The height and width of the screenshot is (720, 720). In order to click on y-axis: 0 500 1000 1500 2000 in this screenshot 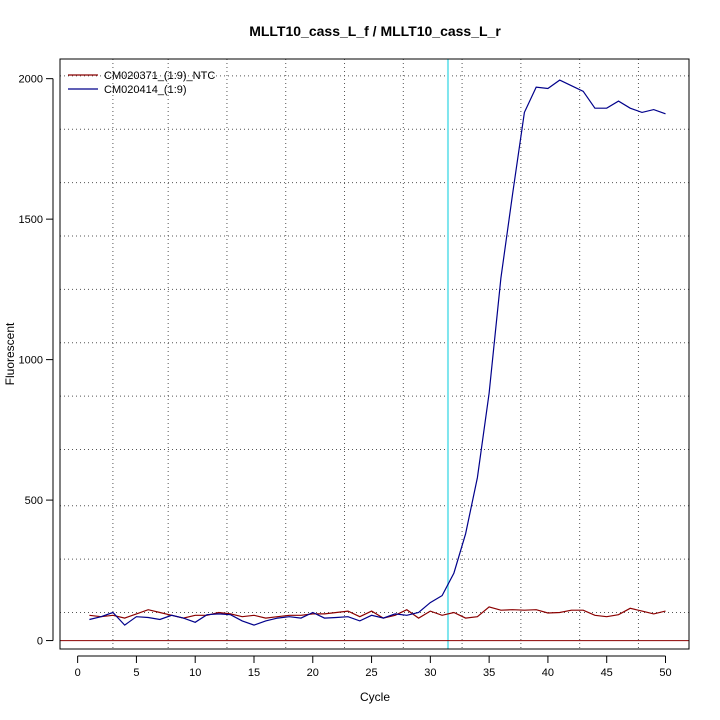, I will do `click(36, 361)`.